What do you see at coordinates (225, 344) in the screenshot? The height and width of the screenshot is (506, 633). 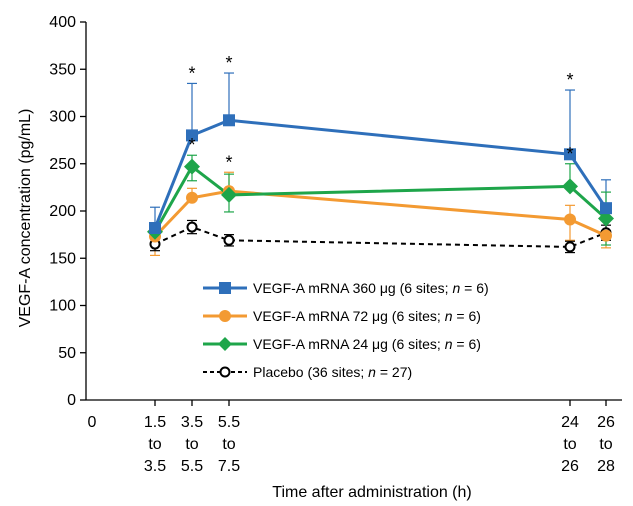 I see `legend-swatch-diamond` at bounding box center [225, 344].